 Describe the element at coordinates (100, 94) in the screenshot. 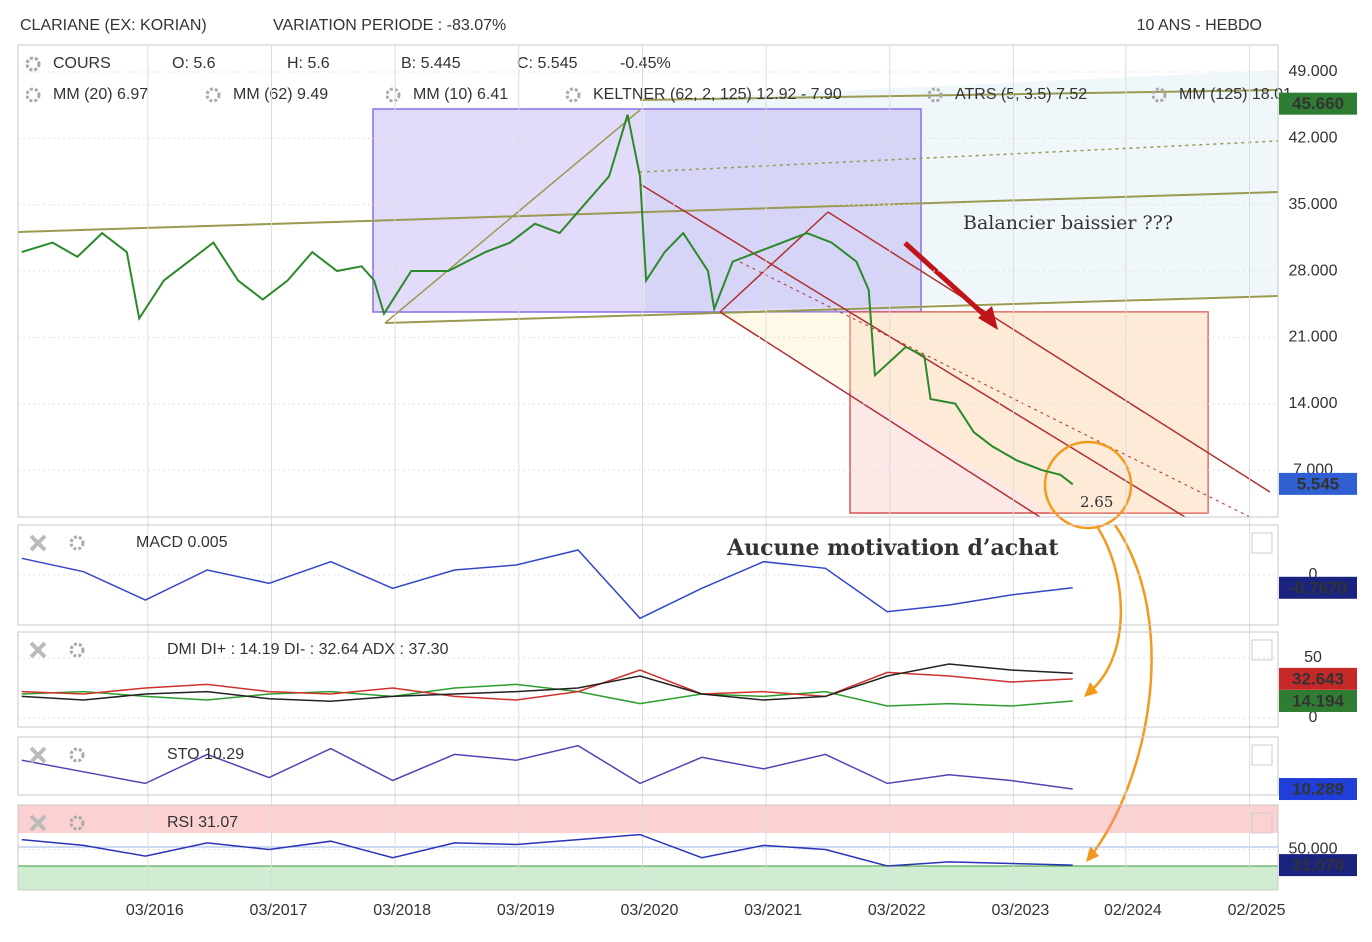

I see `indicator-label: MM (20) 6.97` at that location.